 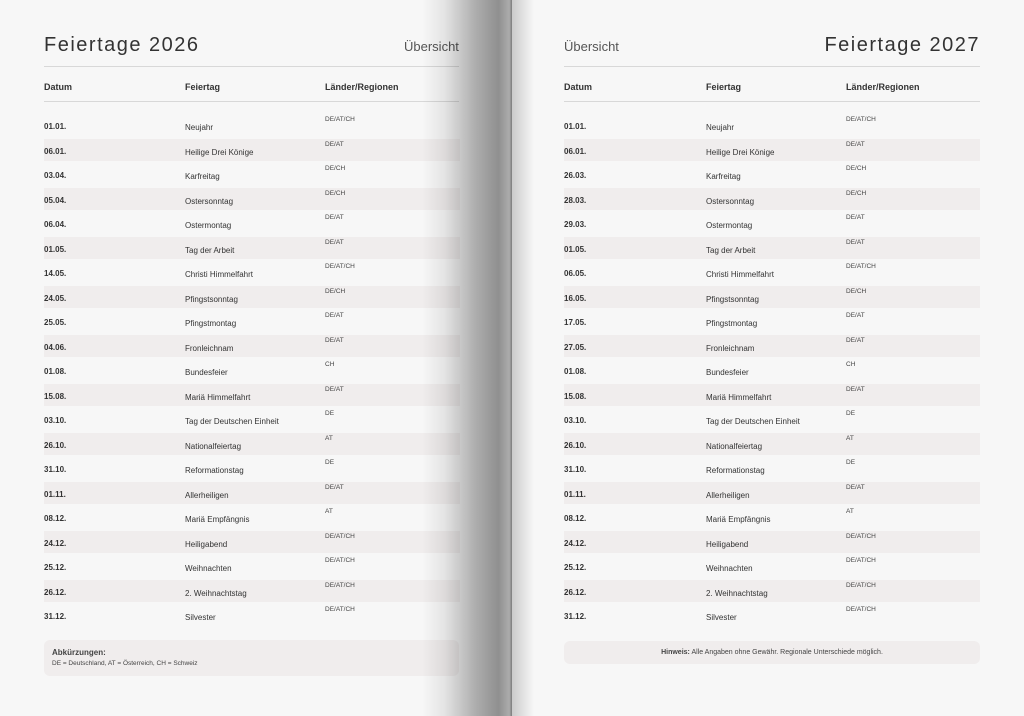 What do you see at coordinates (55, 273) in the screenshot?
I see `date: 14.05.` at bounding box center [55, 273].